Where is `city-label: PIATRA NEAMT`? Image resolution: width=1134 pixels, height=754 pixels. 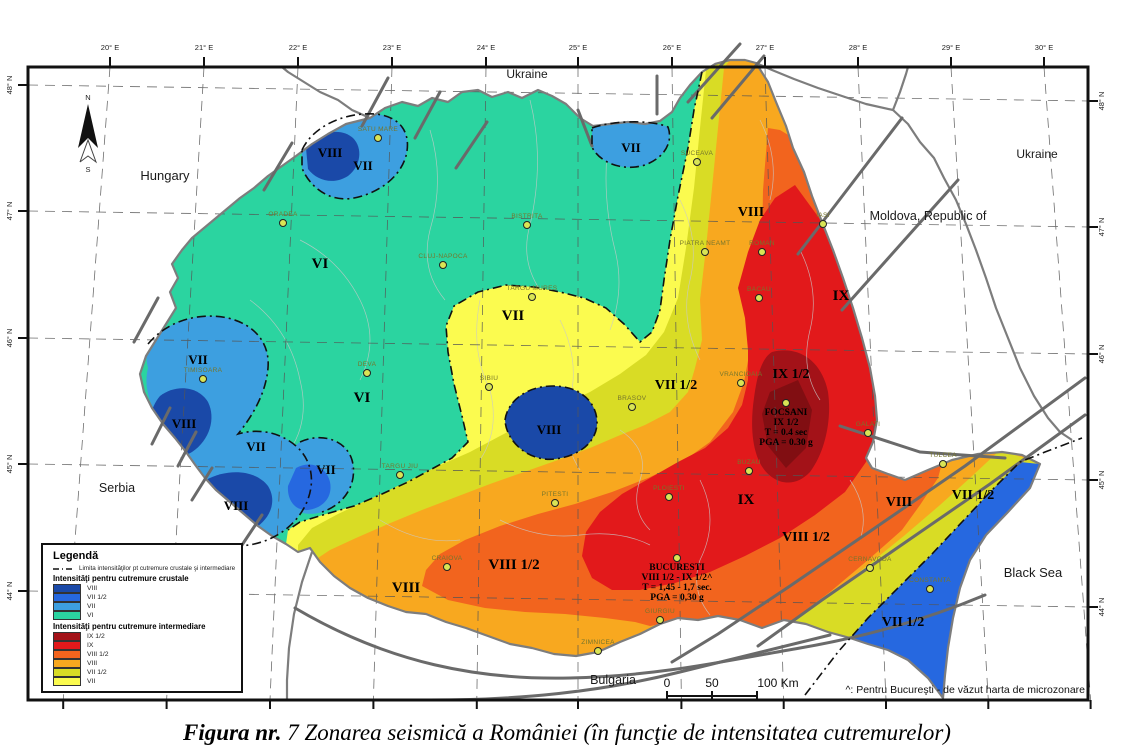
city-label: PIATRA NEAMT is located at coordinates (705, 243).